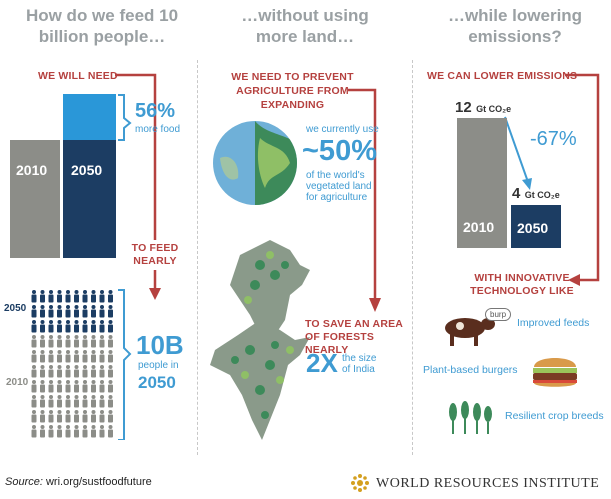  What do you see at coordinates (155, 111) in the screenshot?
I see `food-pct: 56%` at bounding box center [155, 111].